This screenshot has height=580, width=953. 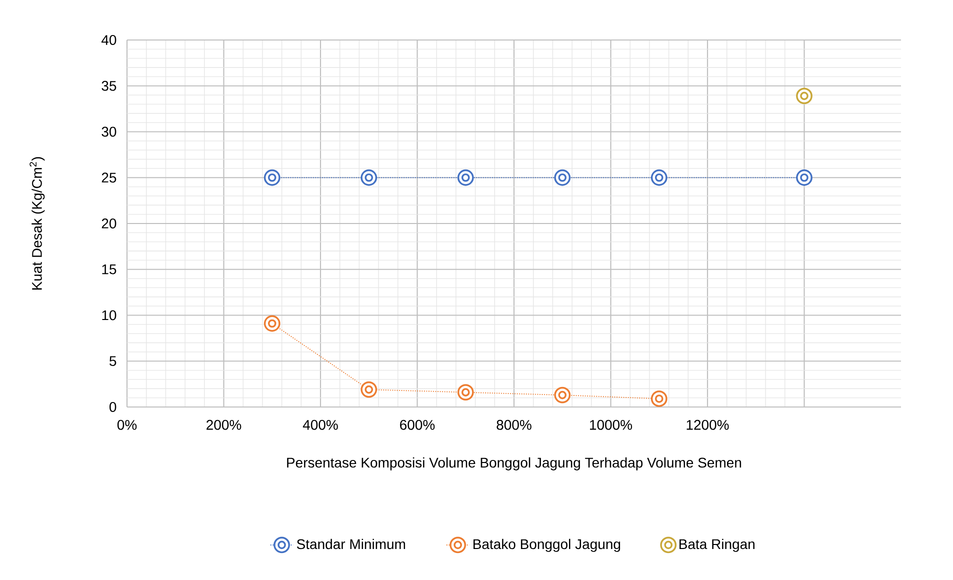 What do you see at coordinates (37, 223) in the screenshot?
I see `y-axis-title: Kuat Desak (Kg/Cm$^{2}$)` at bounding box center [37, 223].